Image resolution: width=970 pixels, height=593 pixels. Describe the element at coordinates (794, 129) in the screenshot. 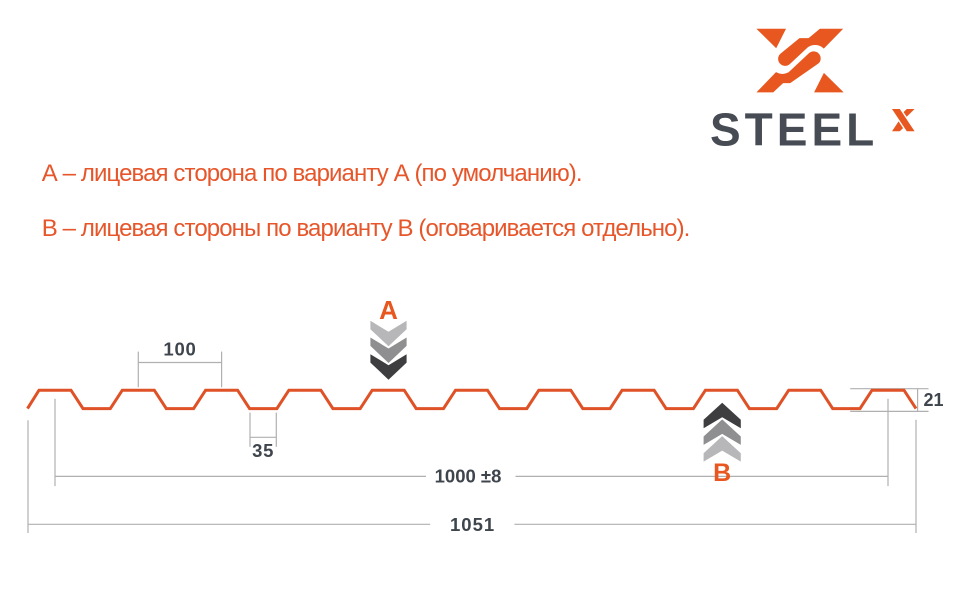

I see `svg-text: STEEL` at that location.